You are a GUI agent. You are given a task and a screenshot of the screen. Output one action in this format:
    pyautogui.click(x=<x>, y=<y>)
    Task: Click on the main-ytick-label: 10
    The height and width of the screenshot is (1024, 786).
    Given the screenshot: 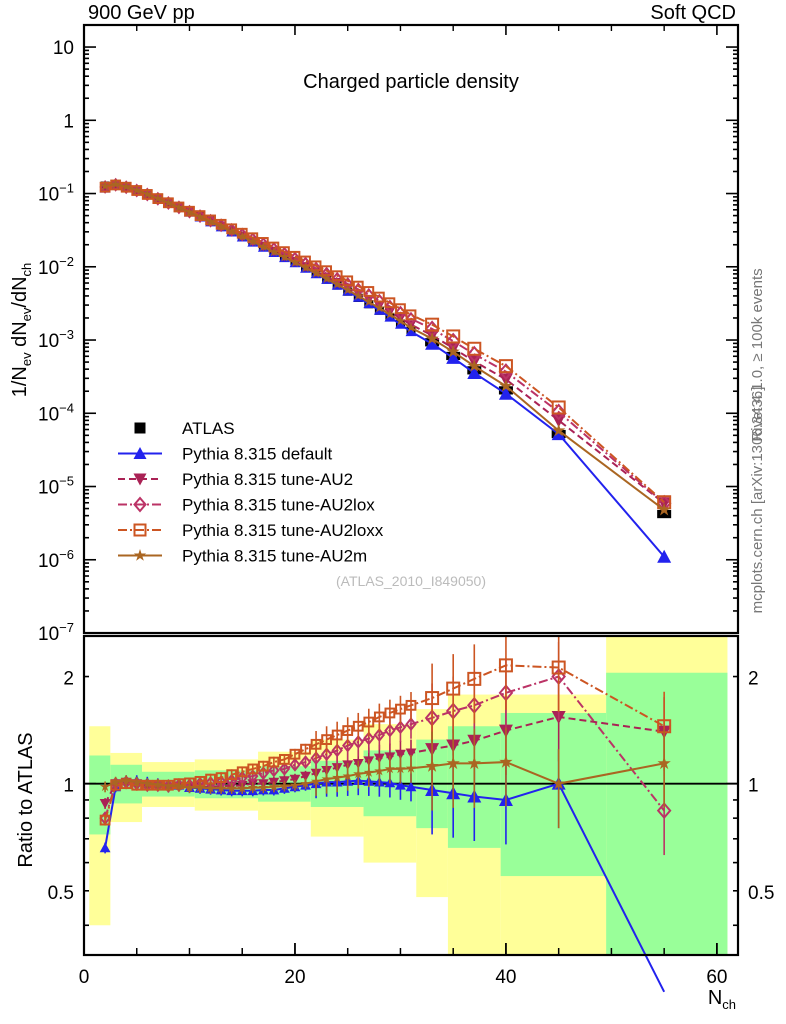 What is the action you would take?
    pyautogui.click(x=63, y=48)
    